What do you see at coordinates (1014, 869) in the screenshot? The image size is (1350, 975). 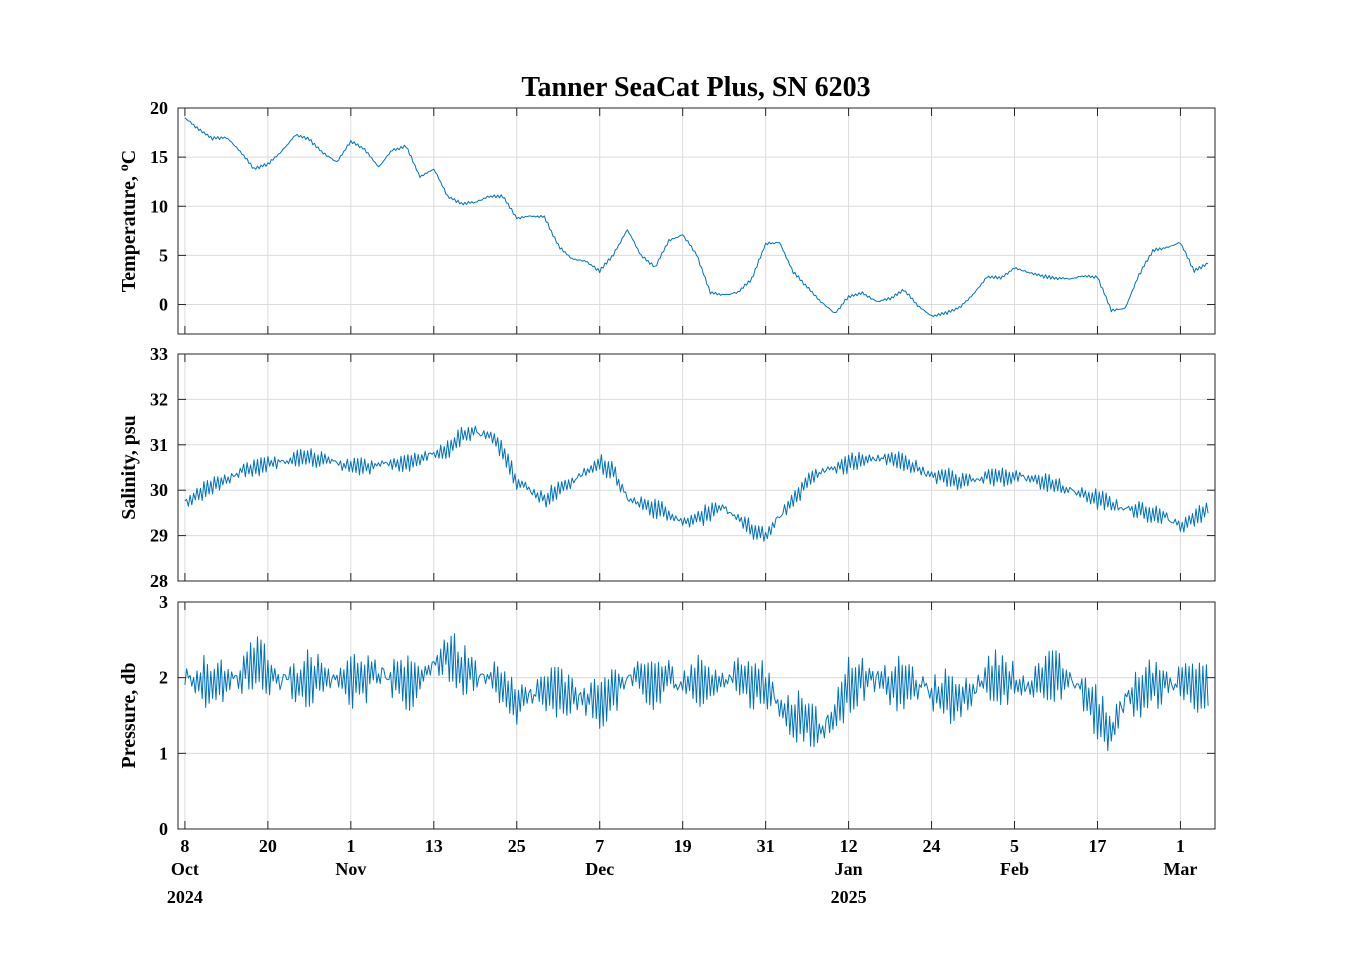 I see `x-tick-label-month: Feb` at bounding box center [1014, 869].